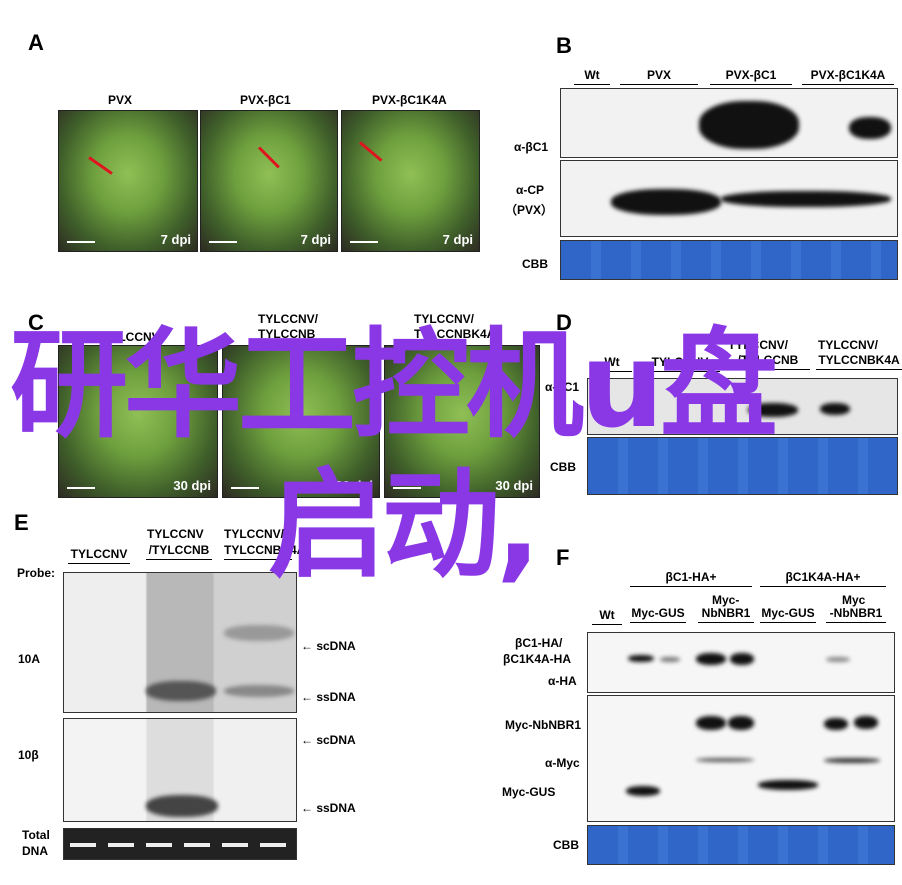 This screenshot has height=885, width=902. I want to click on title-tylccnv-b-1: TYLCCNV/, so click(288, 319).